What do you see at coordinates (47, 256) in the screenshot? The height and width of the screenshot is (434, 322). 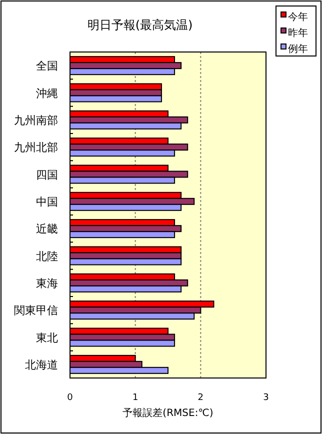 I see `y-tick-label: 北陸` at bounding box center [47, 256].